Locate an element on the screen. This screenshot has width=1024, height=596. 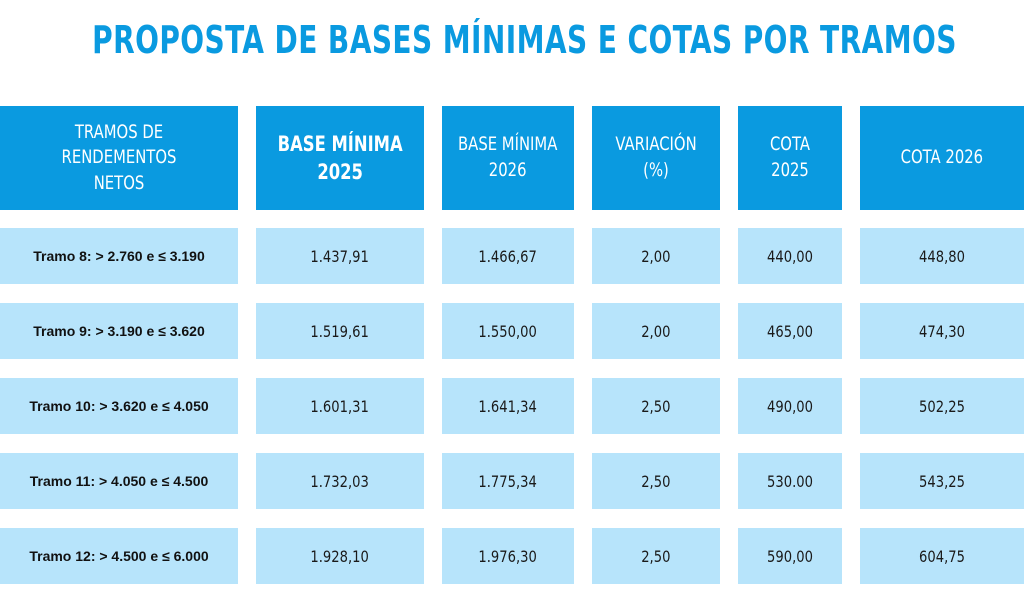
table-cell-cota-2026: 604,75 is located at coordinates (942, 556).